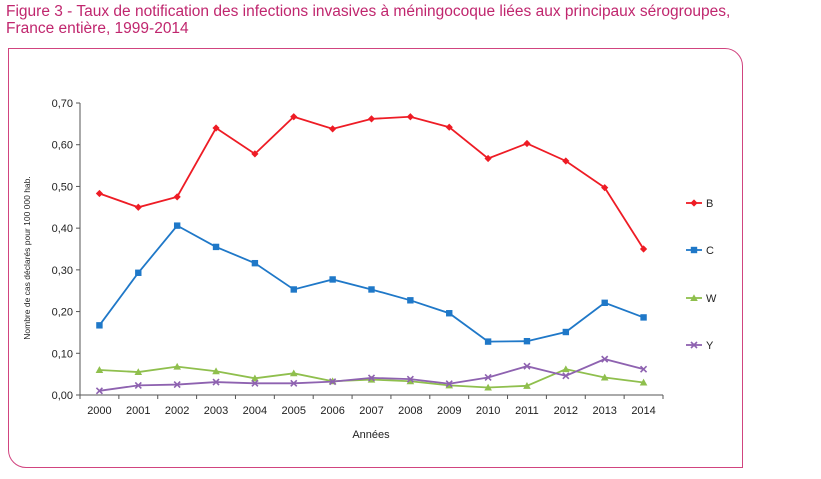 The height and width of the screenshot is (479, 821). Describe the element at coordinates (701, 275) in the screenshot. I see `legend: B C W Y` at that location.